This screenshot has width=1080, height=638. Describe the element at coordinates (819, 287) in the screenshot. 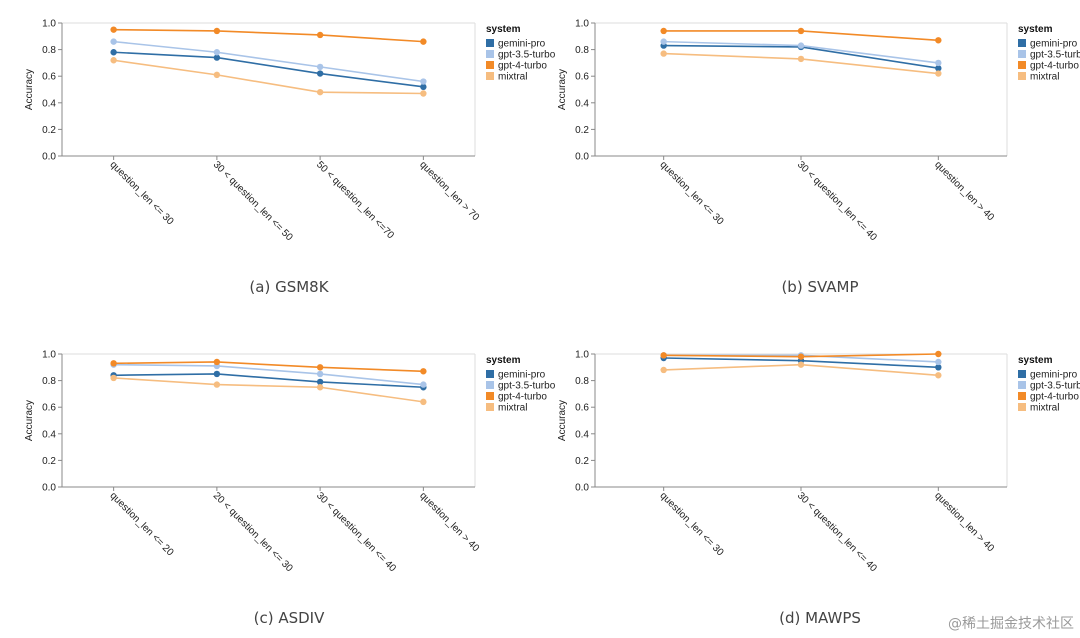

I see `chart-caption: (b) SVAMP` at that location.